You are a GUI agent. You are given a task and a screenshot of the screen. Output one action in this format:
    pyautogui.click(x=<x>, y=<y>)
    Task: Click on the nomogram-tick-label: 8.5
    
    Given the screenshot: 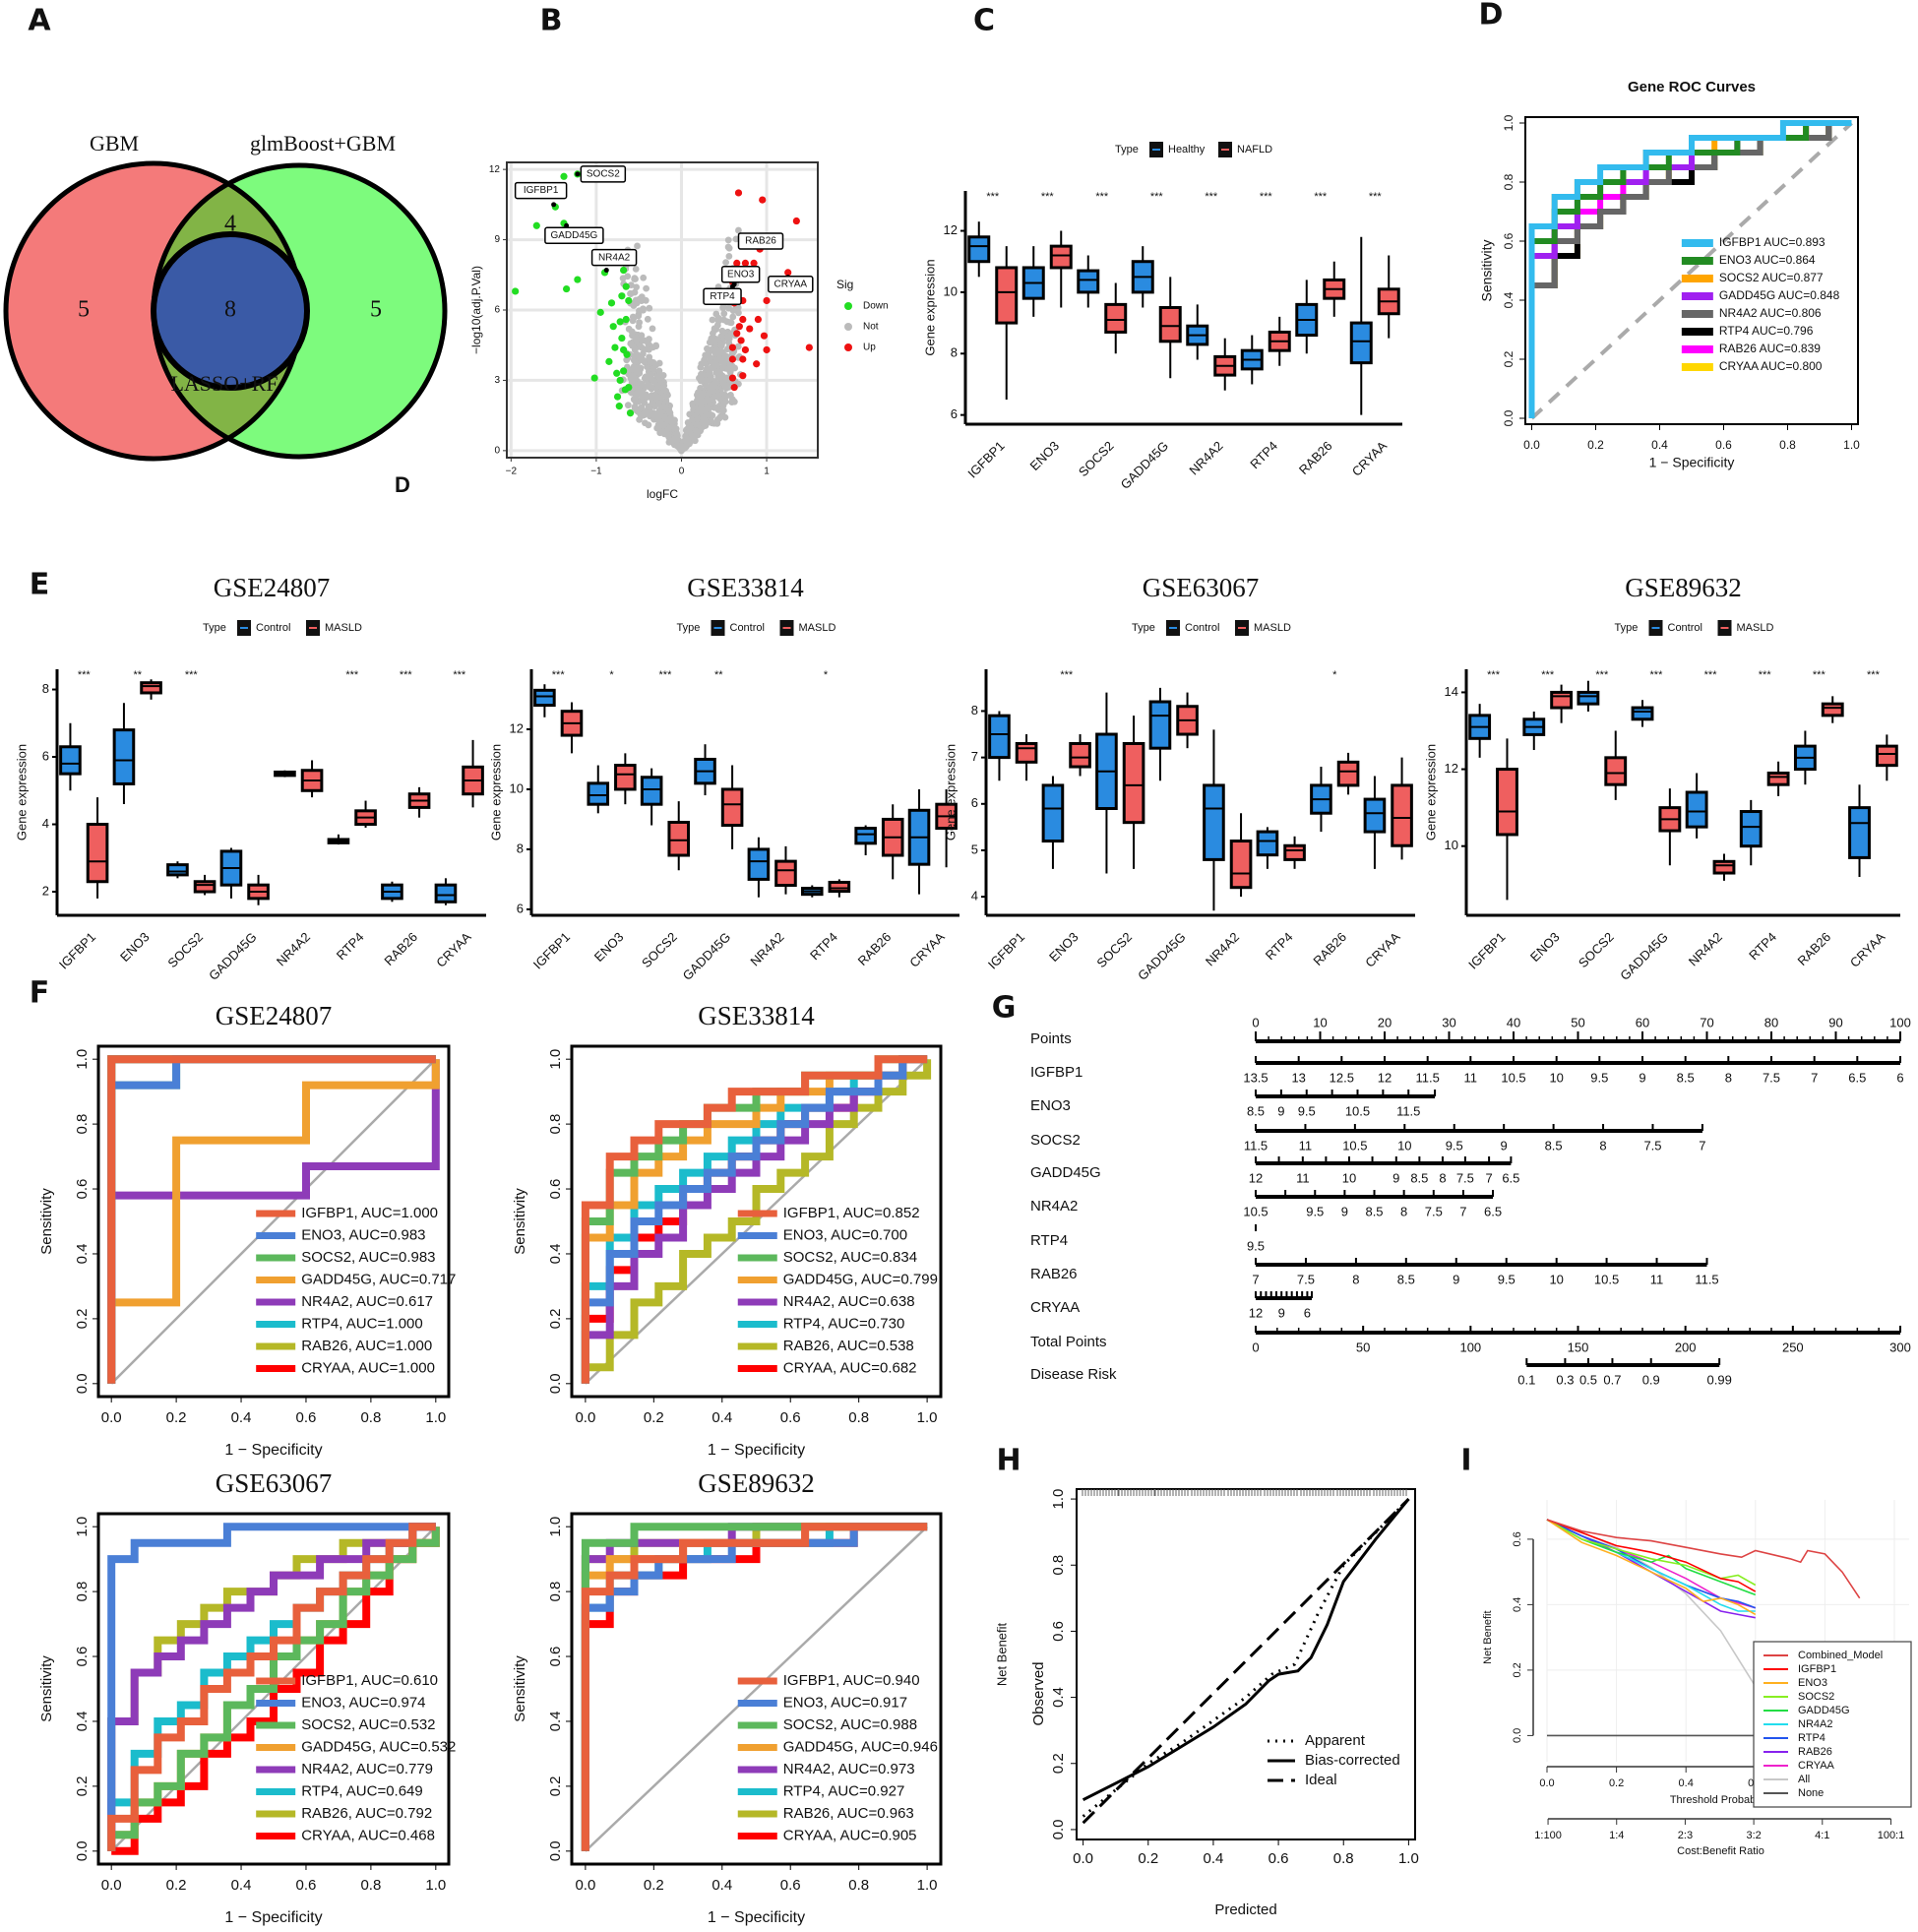 What is the action you would take?
    pyautogui.click(x=1554, y=1145)
    